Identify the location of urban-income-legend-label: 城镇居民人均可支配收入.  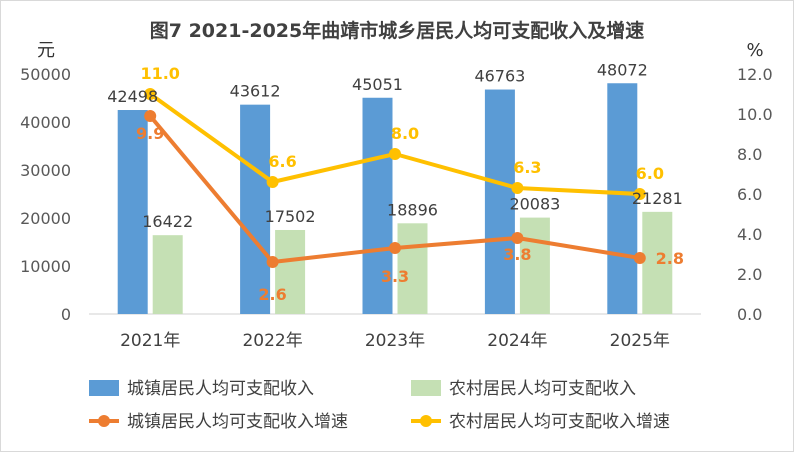
(220, 389).